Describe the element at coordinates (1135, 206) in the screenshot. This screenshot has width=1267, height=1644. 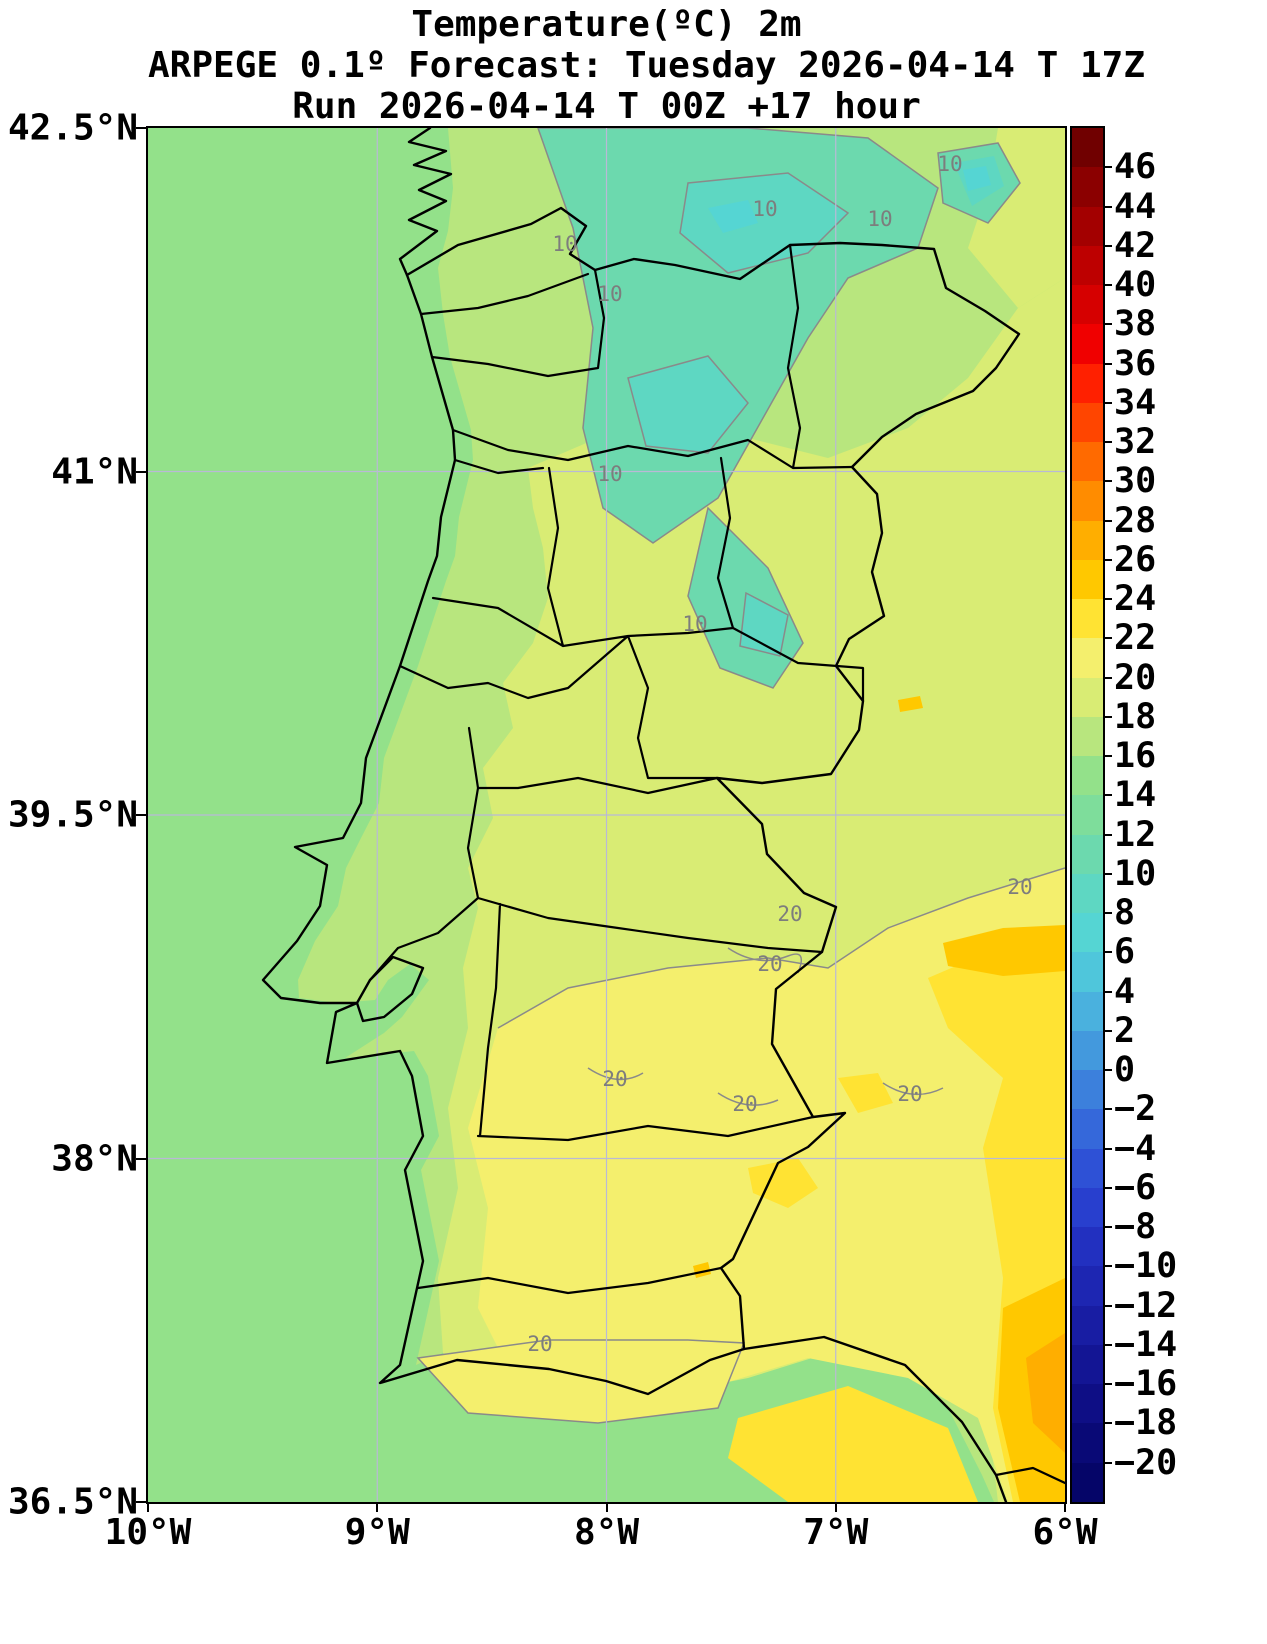
I see `colorbar-tick-label: 44` at that location.